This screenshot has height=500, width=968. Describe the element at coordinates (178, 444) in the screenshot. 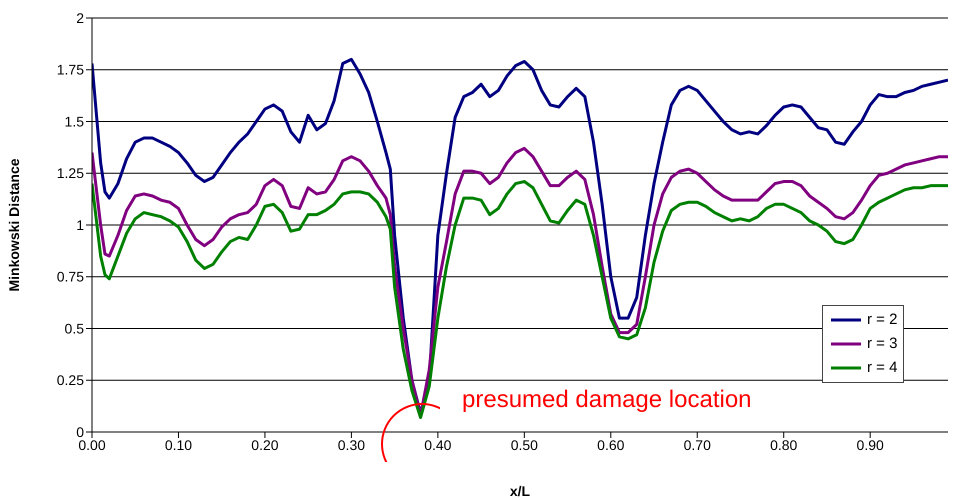

I see `x-tick-label: 0.10` at that location.